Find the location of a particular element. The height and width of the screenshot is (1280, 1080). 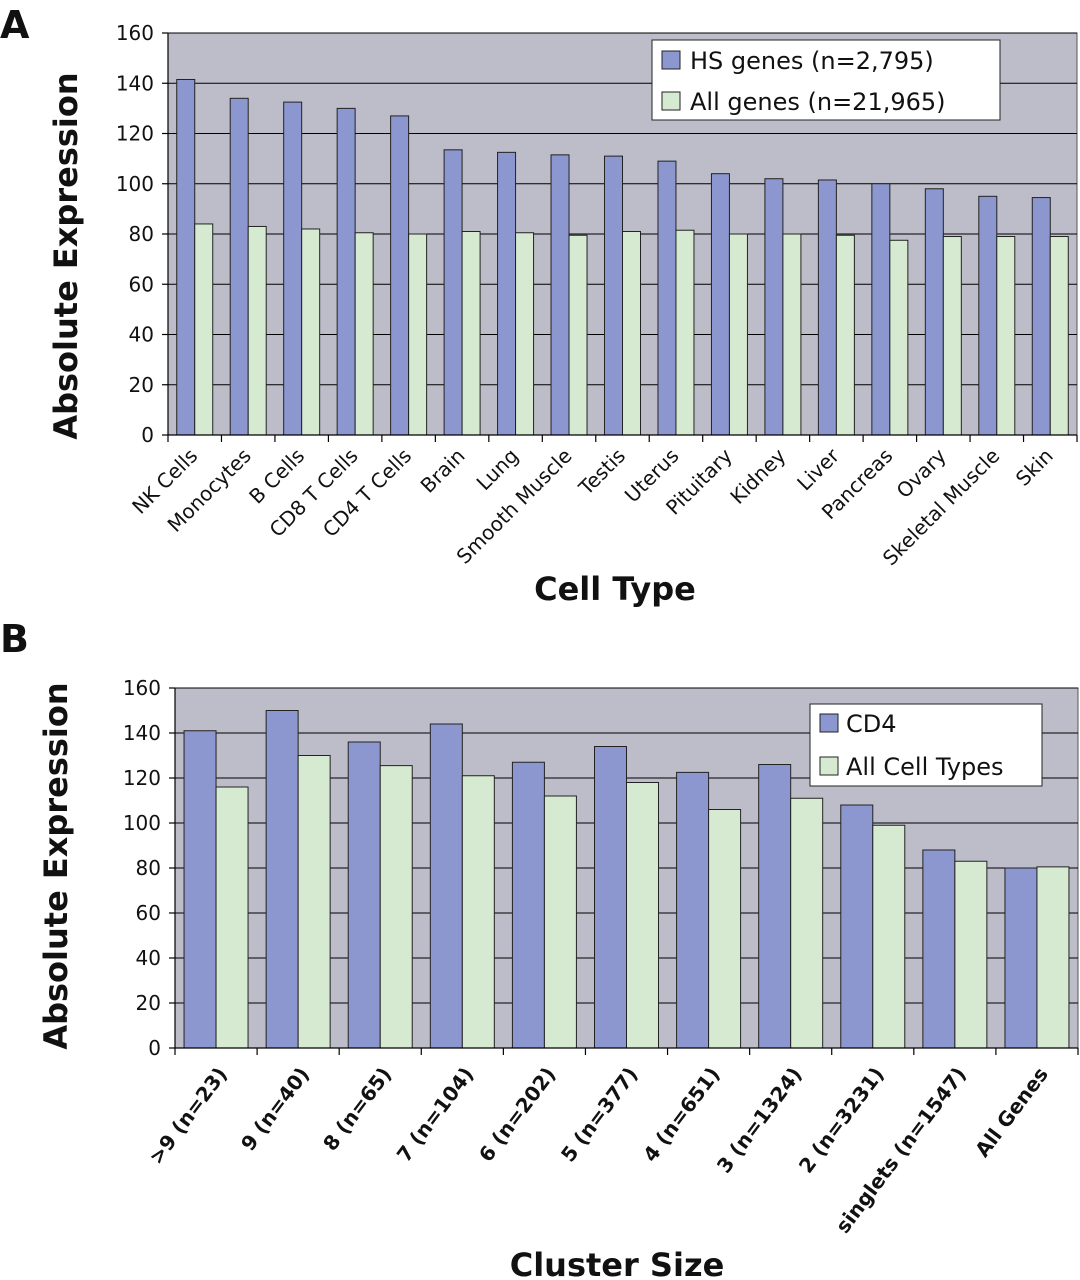

bar-4-n-651-cd4 is located at coordinates (693, 910).